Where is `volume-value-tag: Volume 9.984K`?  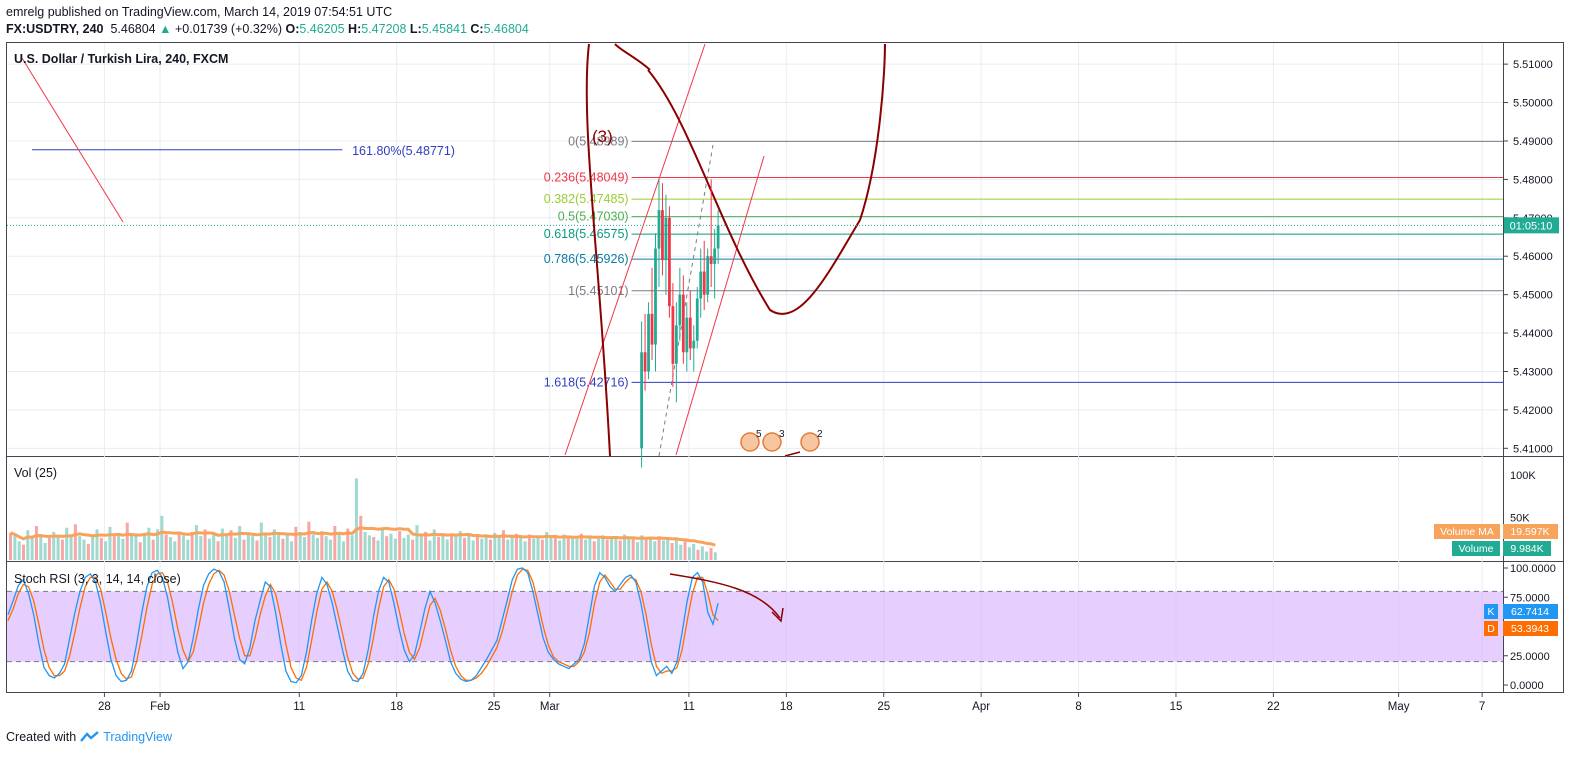
volume-value-tag: Volume 9.984K is located at coordinates (1501, 548).